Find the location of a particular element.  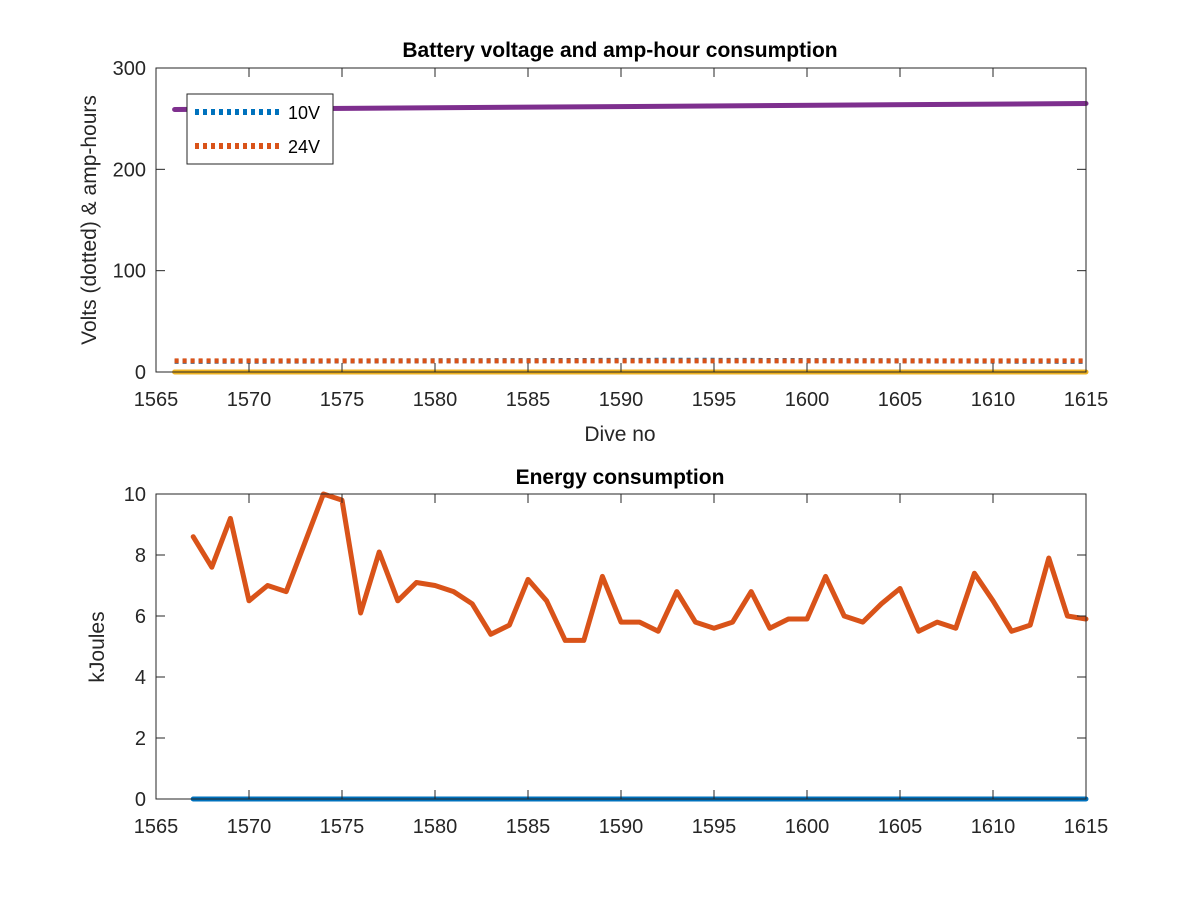

battery-plot-y-label: Volts (dotted) & amp-hours is located at coordinates (89, 220).